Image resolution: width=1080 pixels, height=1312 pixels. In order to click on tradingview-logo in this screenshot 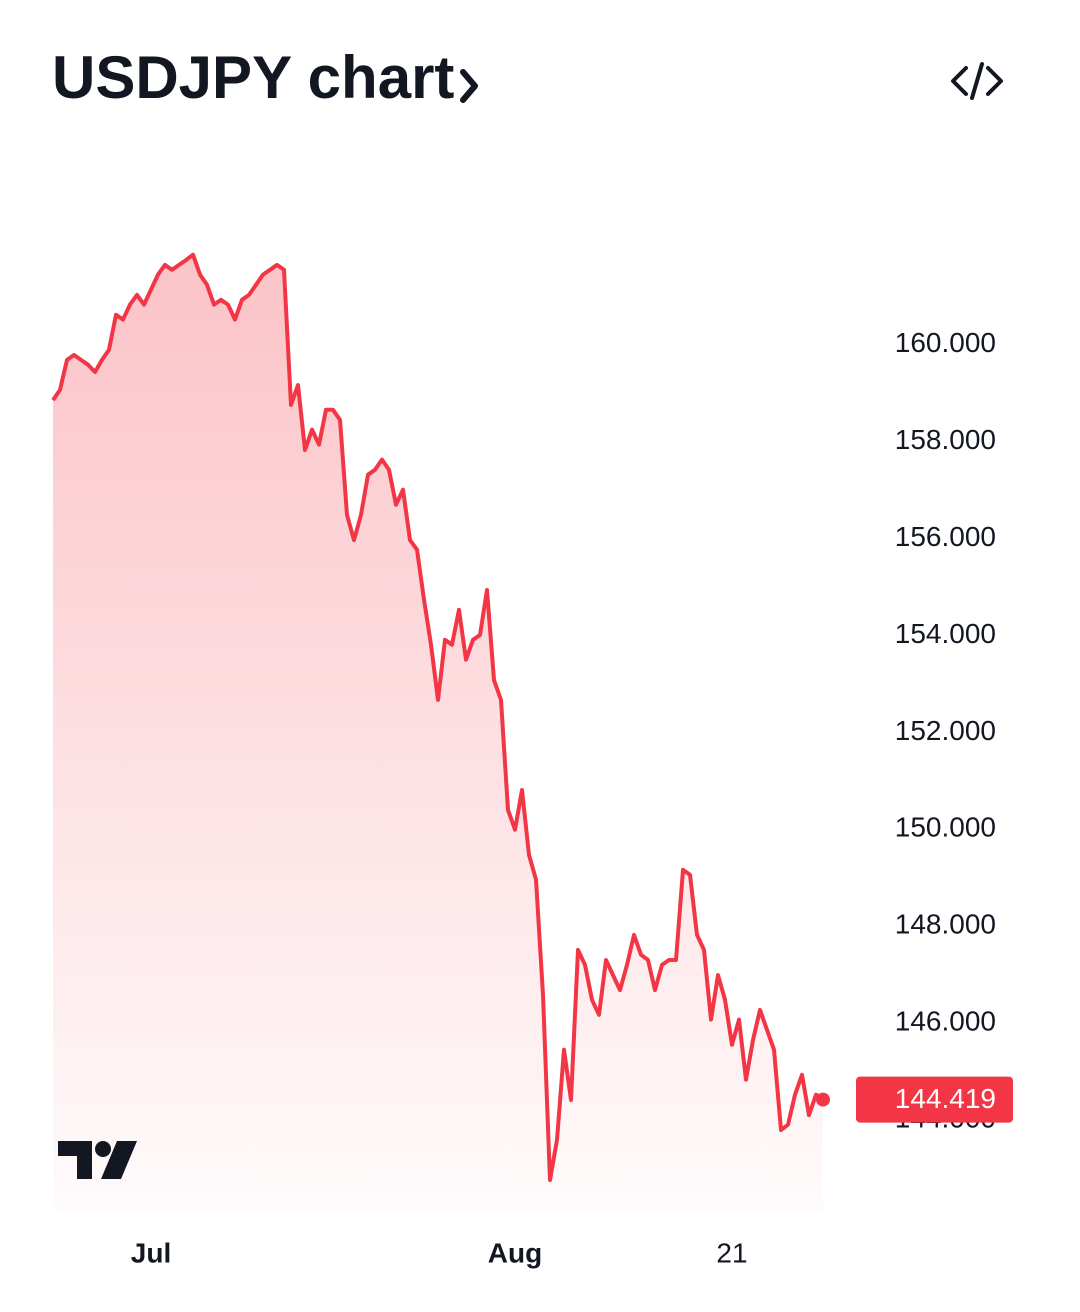, I will do `click(97, 1160)`.